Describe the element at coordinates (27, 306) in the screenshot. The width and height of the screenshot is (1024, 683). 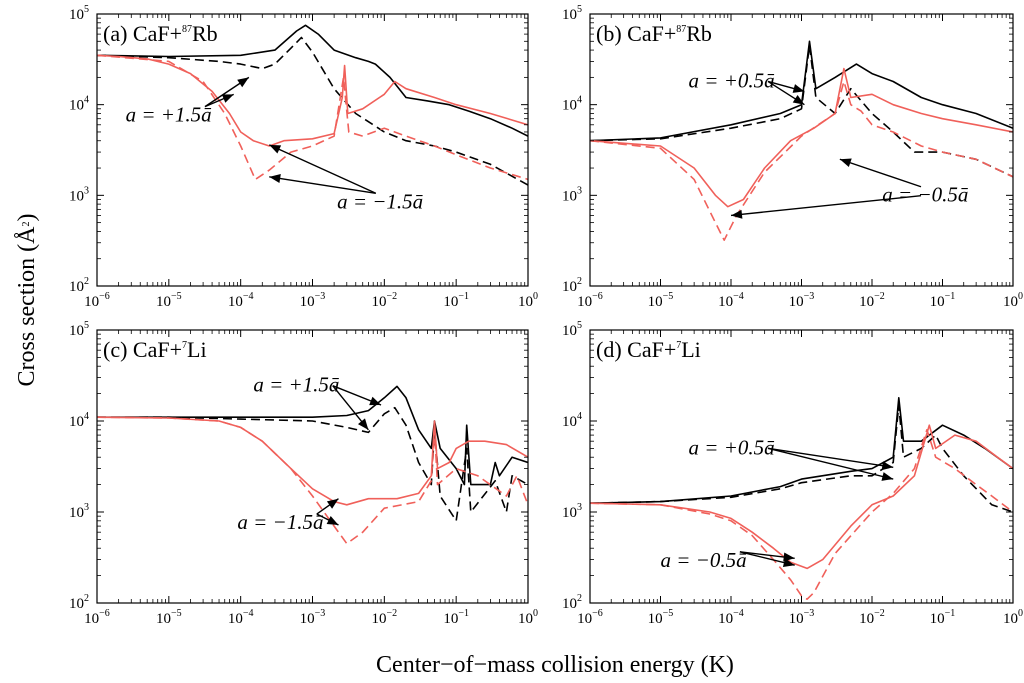
I see `y-axis-title-text: Cross section (Å` at that location.